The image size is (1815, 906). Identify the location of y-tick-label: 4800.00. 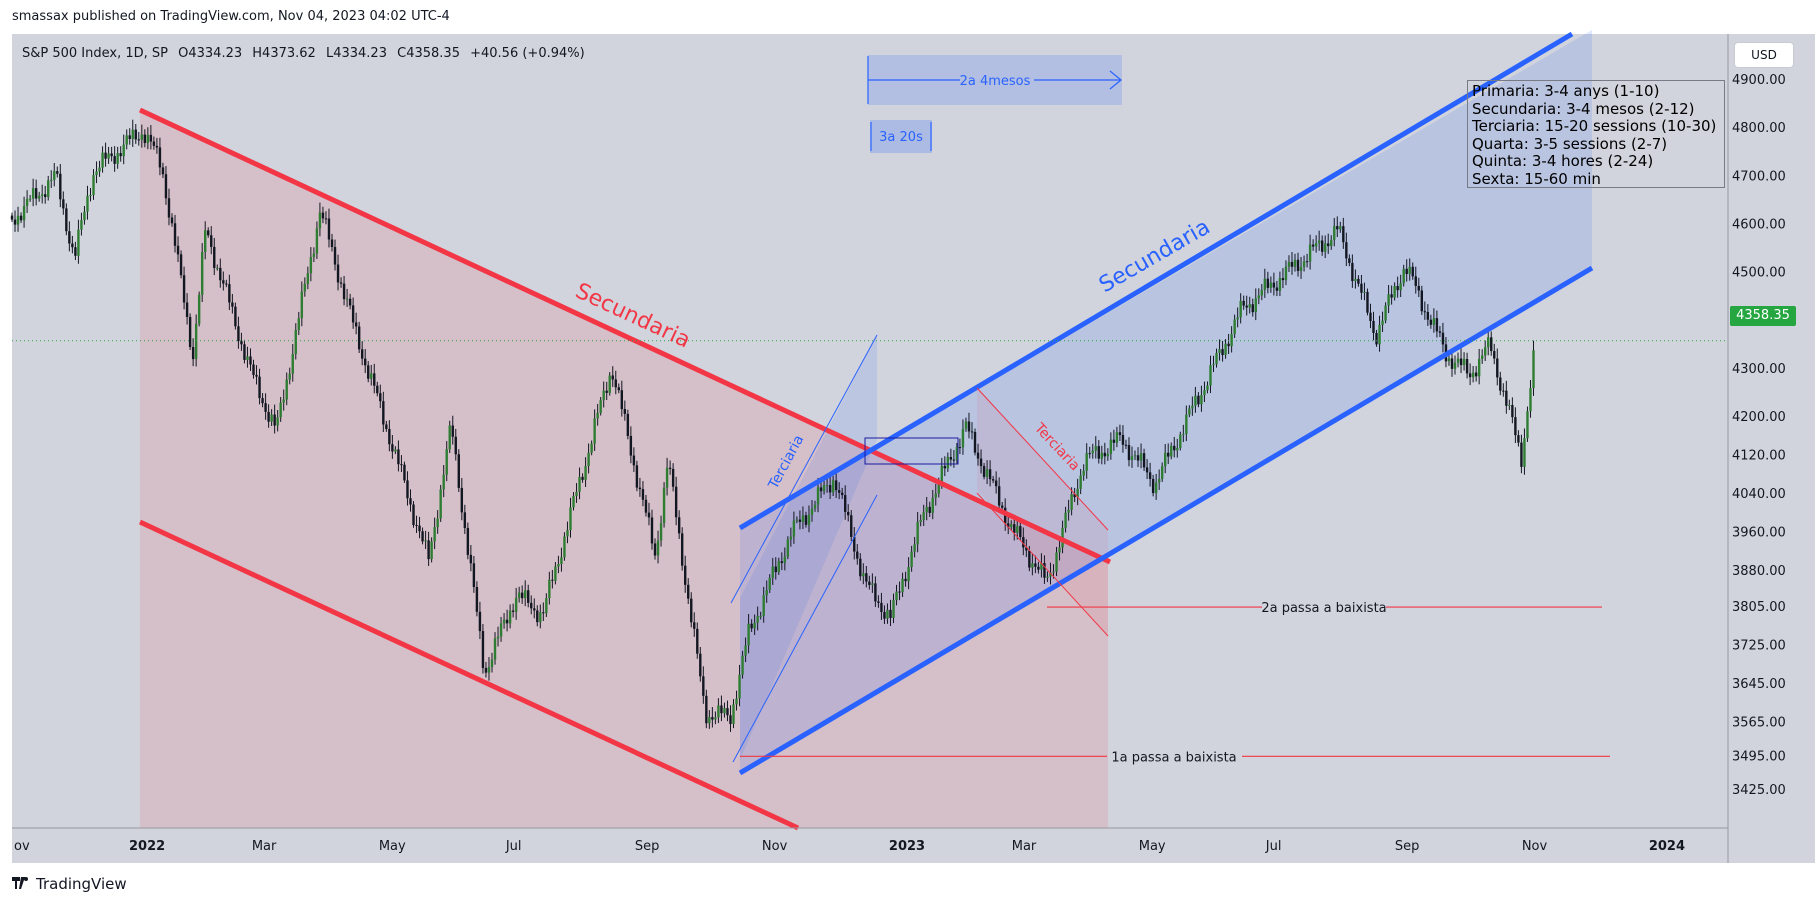
(1759, 128).